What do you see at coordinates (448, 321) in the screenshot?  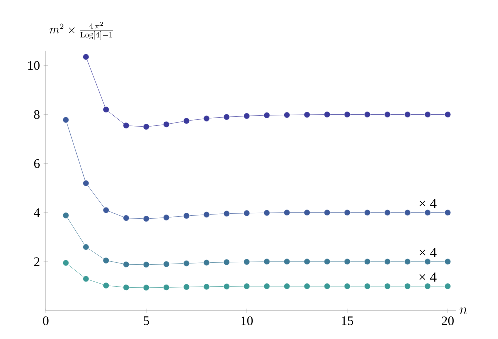 I see `x-tick-label: 20` at bounding box center [448, 321].